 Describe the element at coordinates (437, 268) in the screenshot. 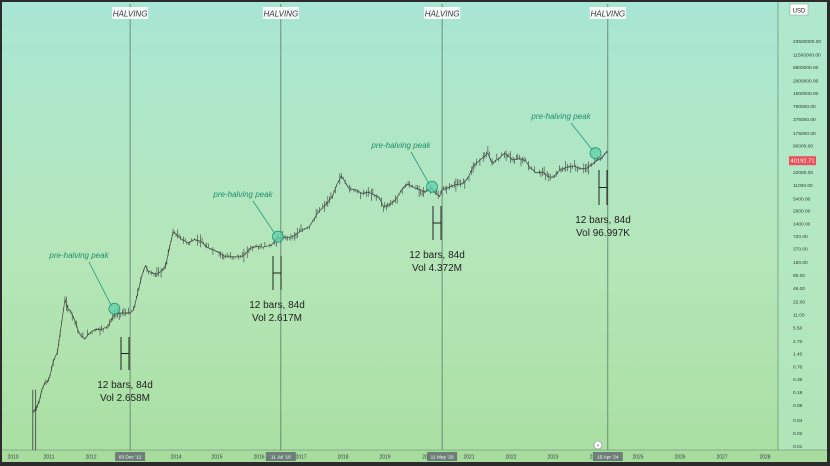

I see `volume-label: Vol 4.372M` at that location.